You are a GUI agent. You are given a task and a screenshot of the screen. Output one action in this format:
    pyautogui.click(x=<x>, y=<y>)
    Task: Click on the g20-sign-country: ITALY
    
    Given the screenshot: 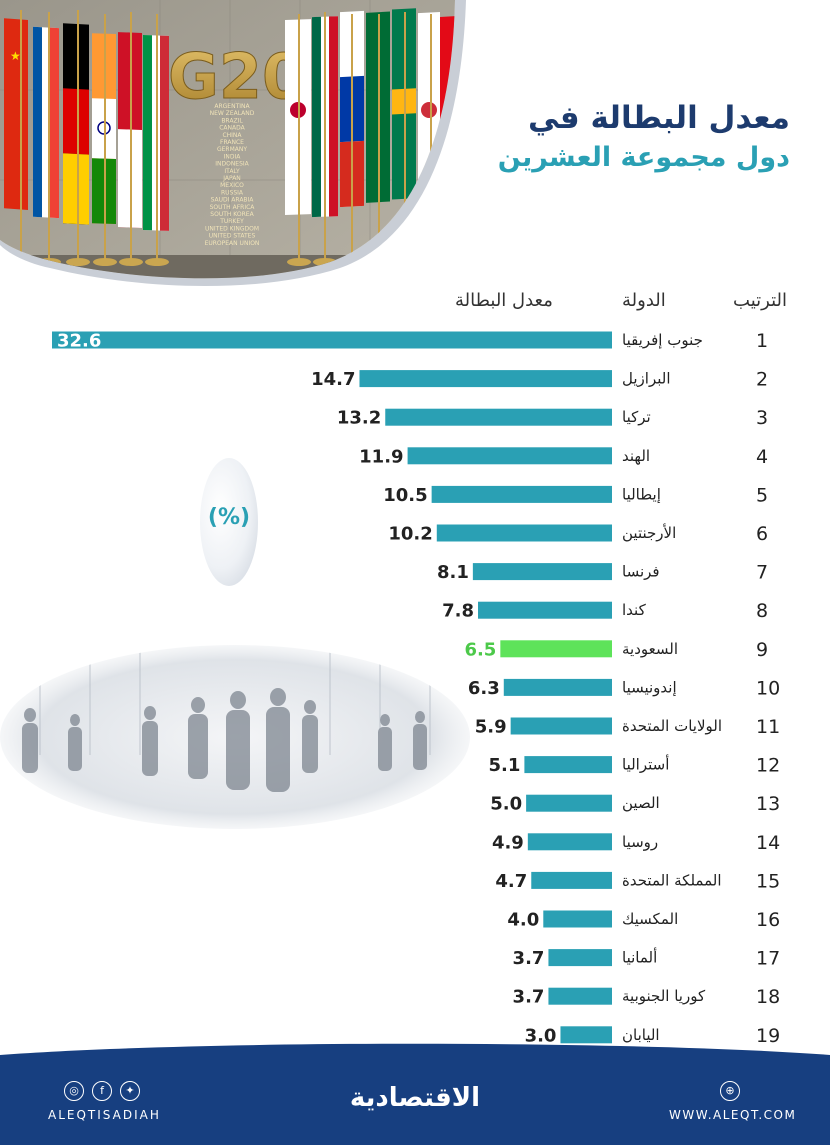 What is the action you would take?
    pyautogui.click(x=232, y=171)
    